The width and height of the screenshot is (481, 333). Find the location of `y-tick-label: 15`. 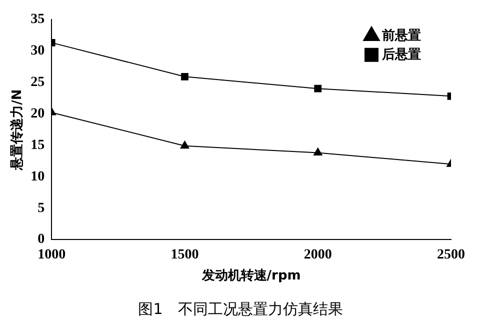

y-tick-label: 15 is located at coordinates (37, 145).